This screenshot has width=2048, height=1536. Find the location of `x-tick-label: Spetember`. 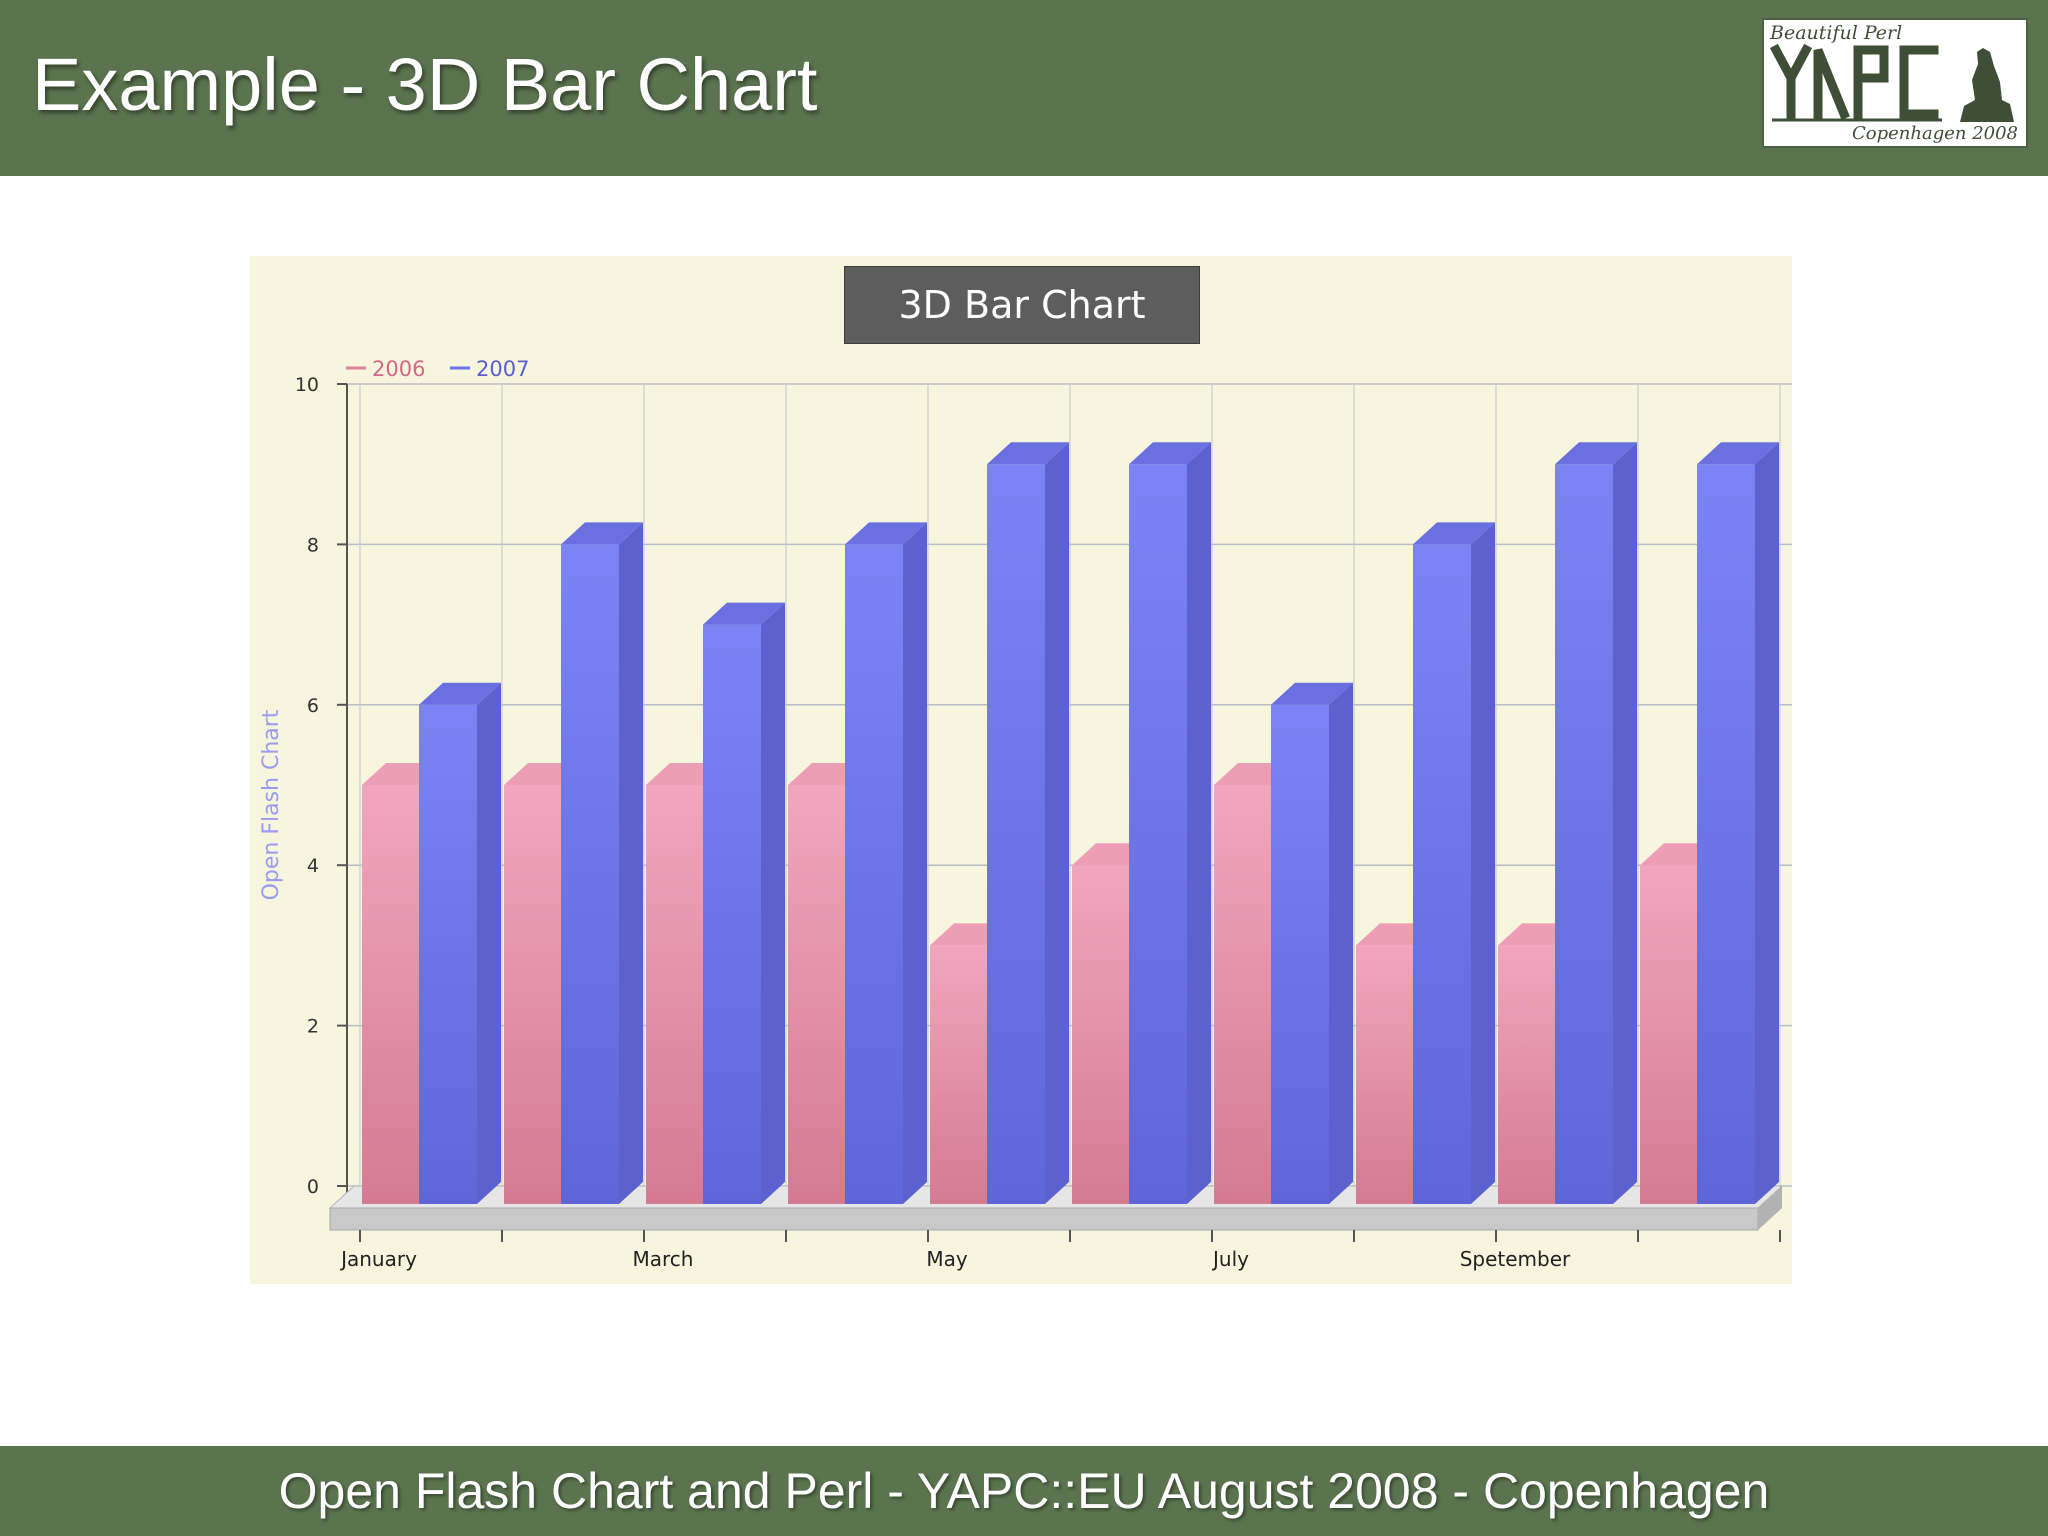

x-tick-label: Spetember is located at coordinates (1515, 1259).